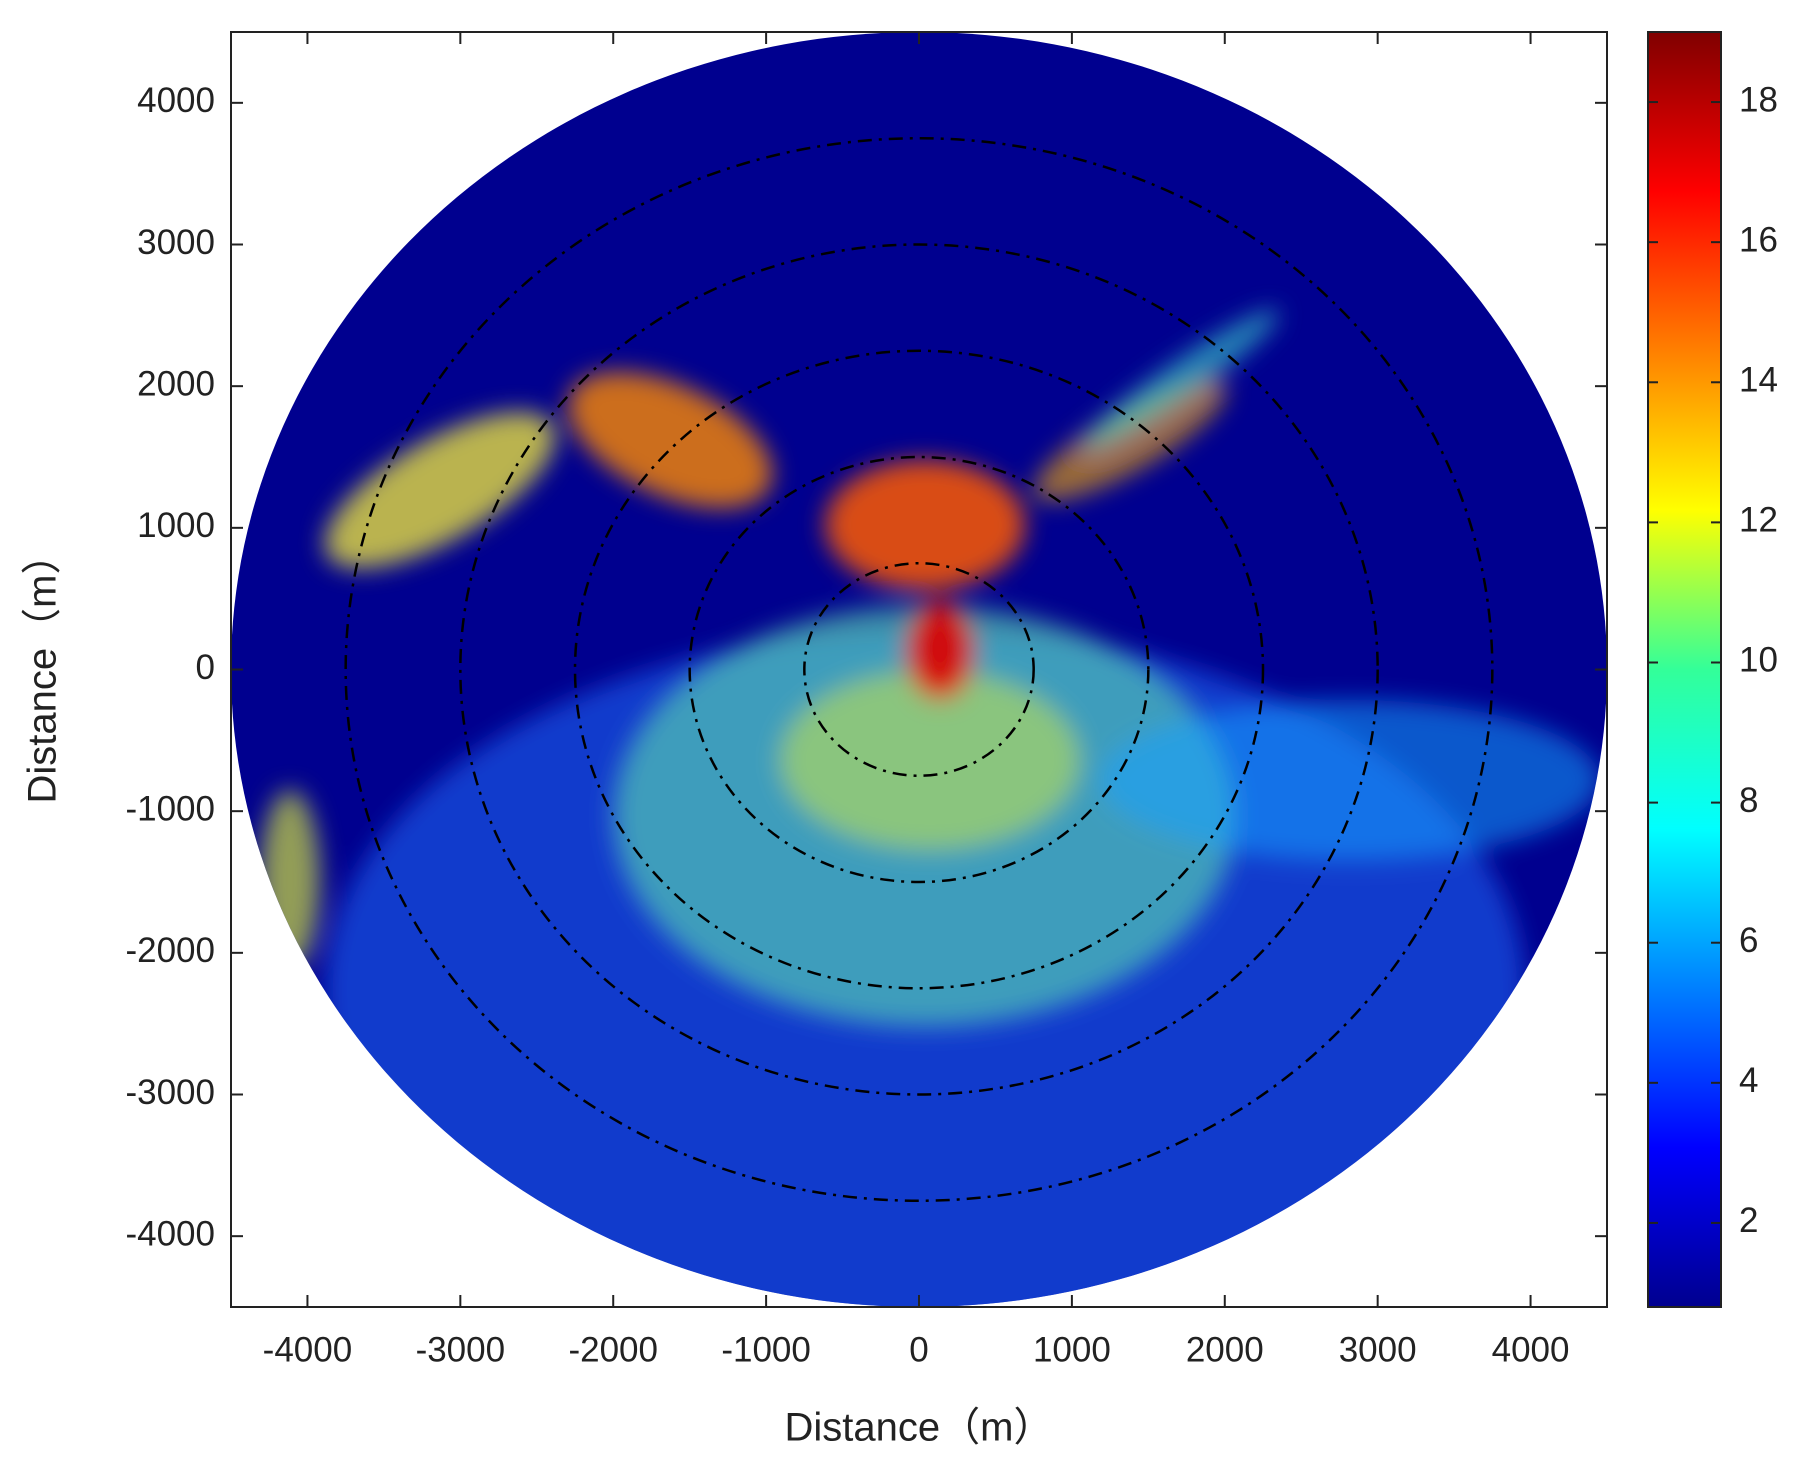 This screenshot has height=1464, width=1804. I want to click on y-tick-label: -4000, so click(170, 1233).